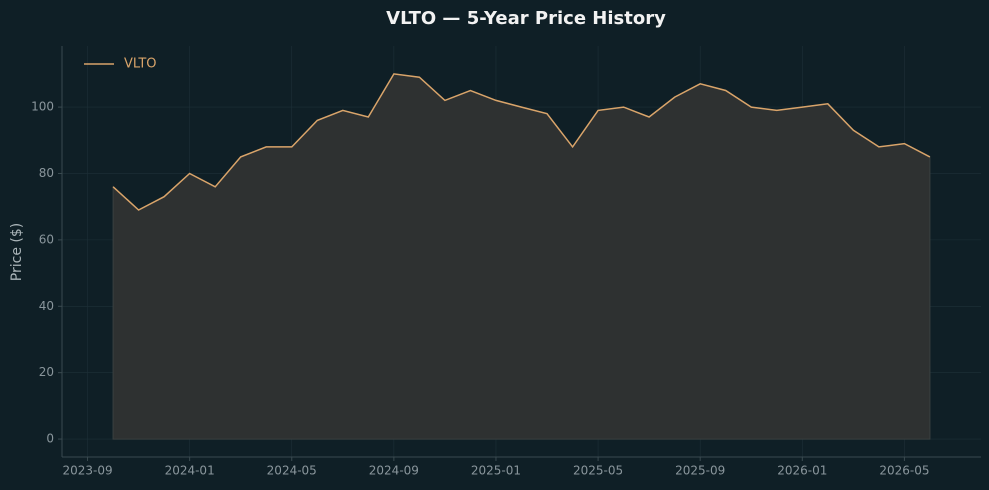  Describe the element at coordinates (526, 18) in the screenshot. I see `chart-title: VLTO — 5-Year Price History` at that location.